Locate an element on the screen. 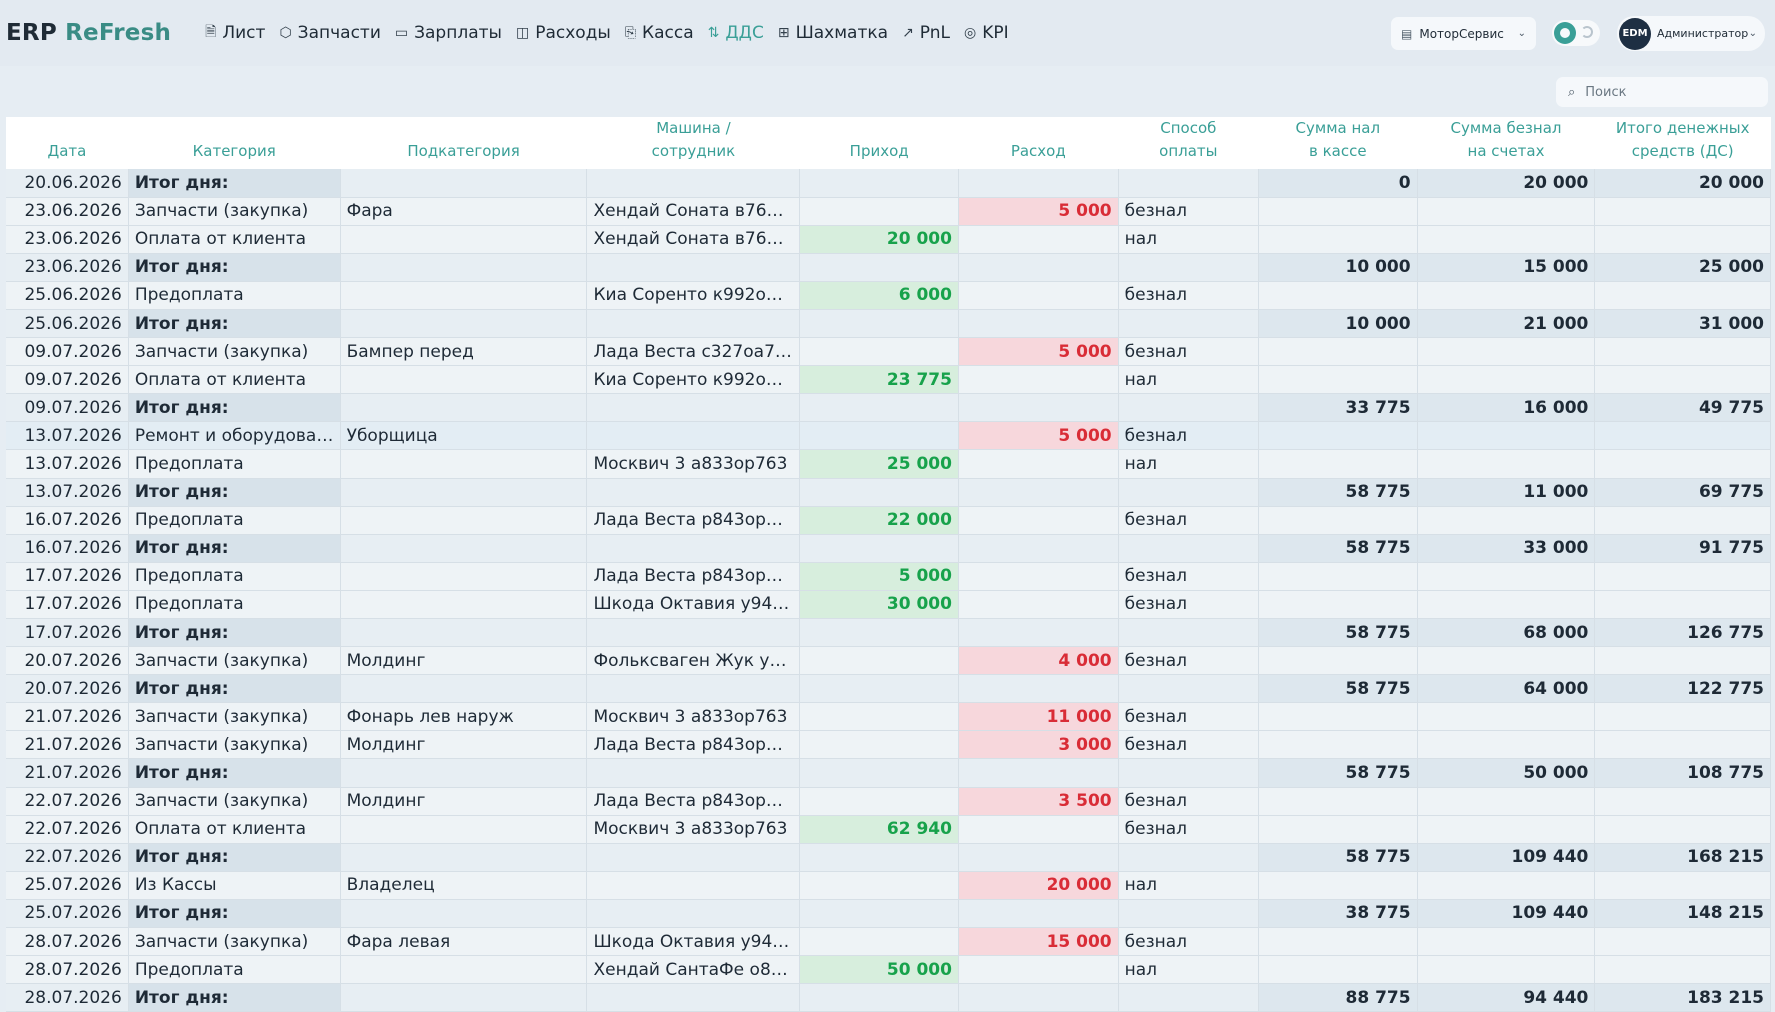 This screenshot has height=1012, width=1775. header-payment-method: Способ оплаты is located at coordinates (1189, 143).